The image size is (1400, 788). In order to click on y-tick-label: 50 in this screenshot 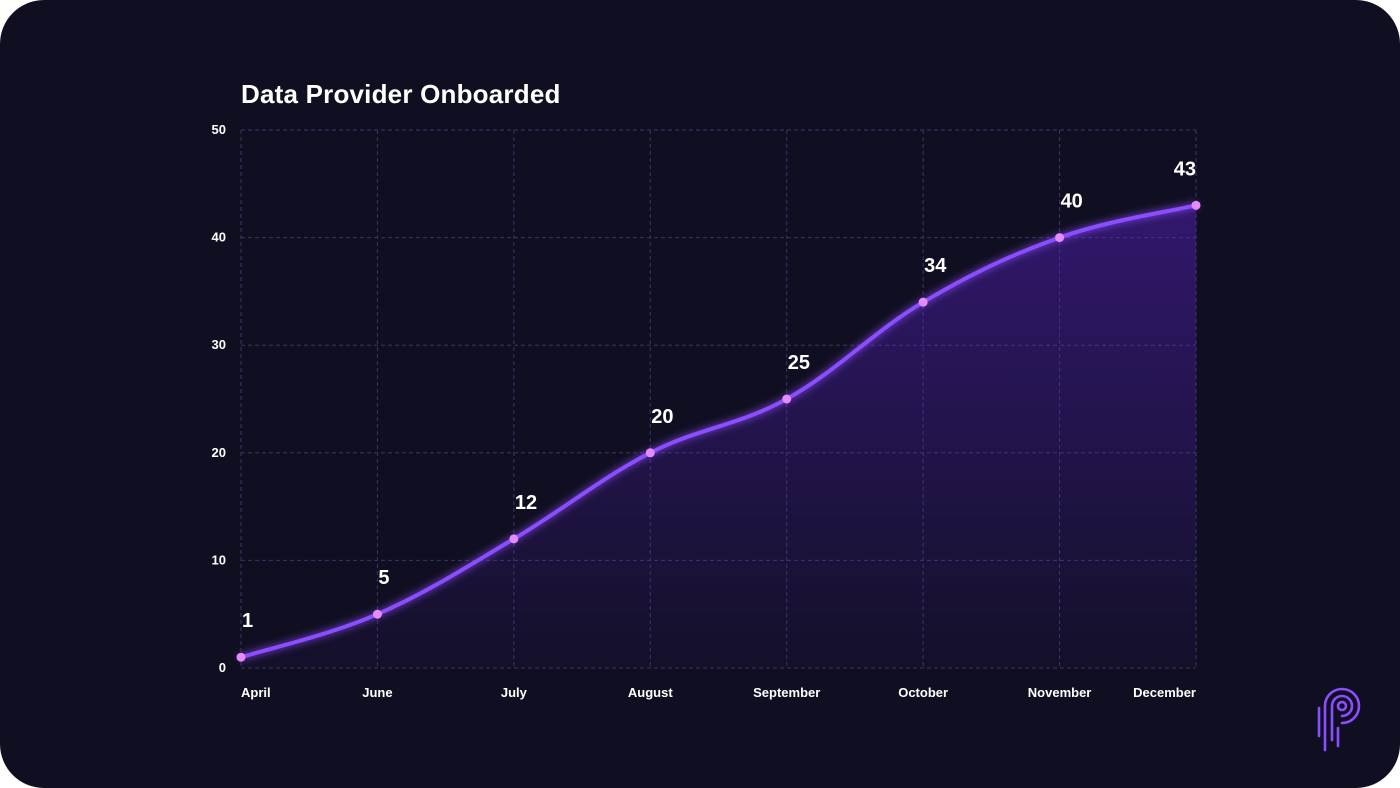, I will do `click(219, 129)`.